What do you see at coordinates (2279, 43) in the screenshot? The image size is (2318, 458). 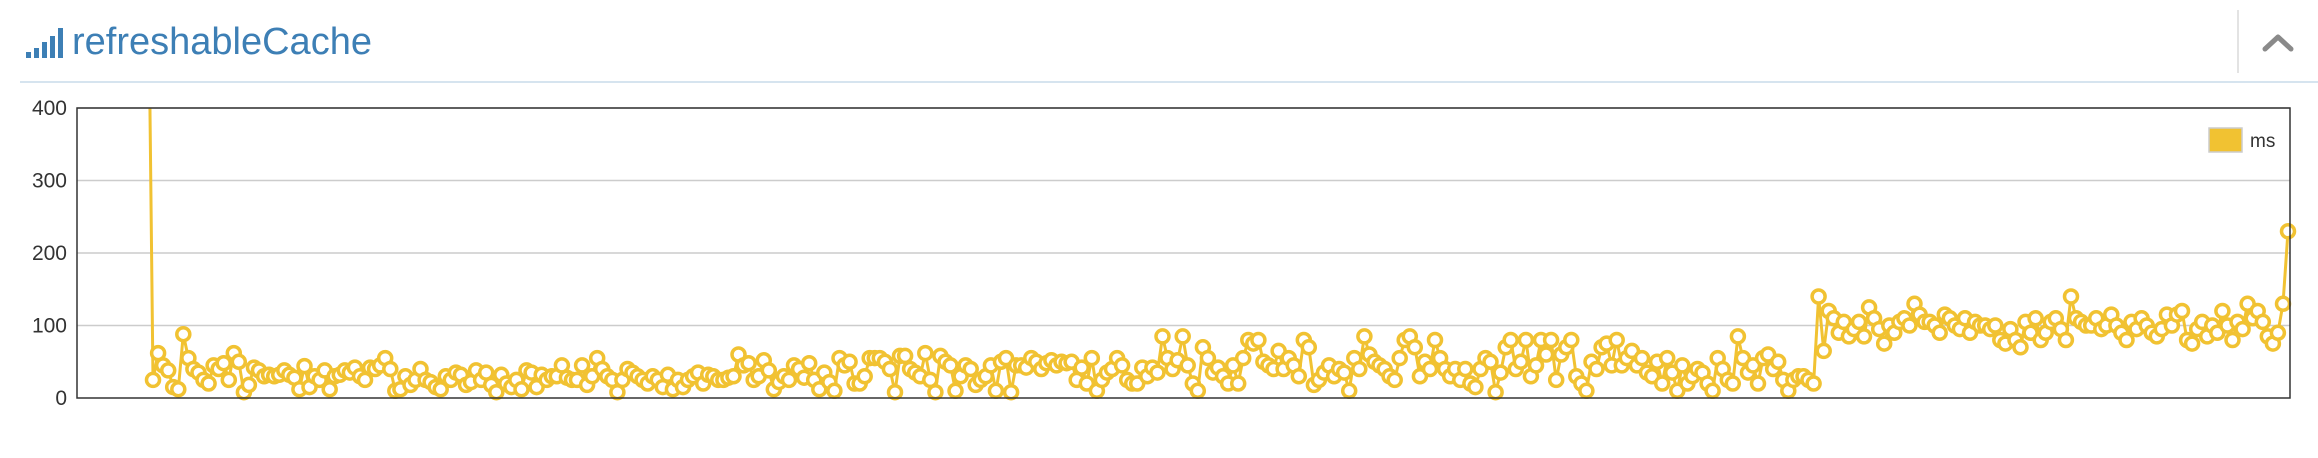 I see `collapse-button` at bounding box center [2279, 43].